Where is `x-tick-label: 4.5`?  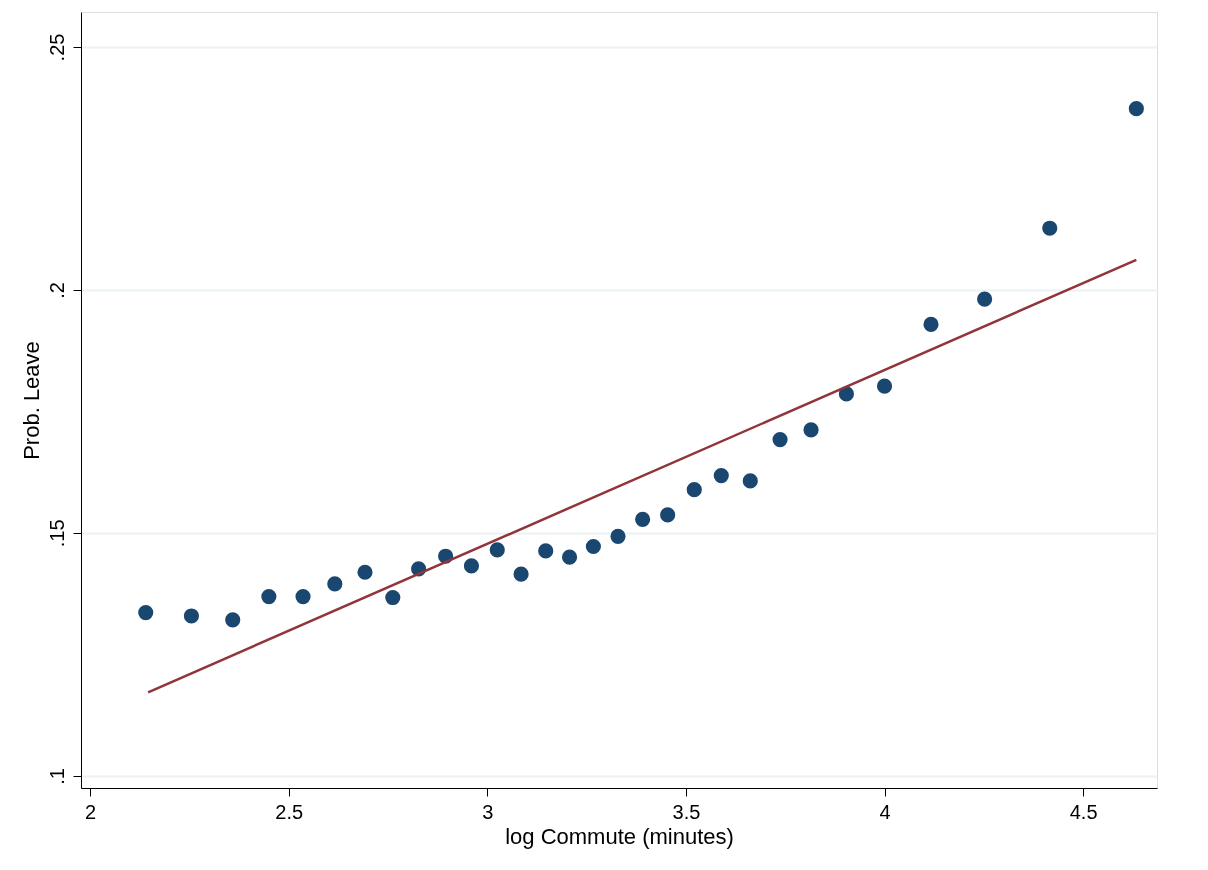 x-tick-label: 4.5 is located at coordinates (1083, 811).